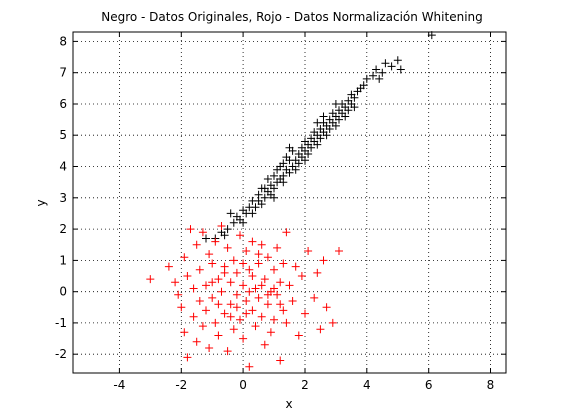 The width and height of the screenshot is (561, 420). What do you see at coordinates (61, 323) in the screenshot?
I see `y-tick-label: -1` at bounding box center [61, 323].